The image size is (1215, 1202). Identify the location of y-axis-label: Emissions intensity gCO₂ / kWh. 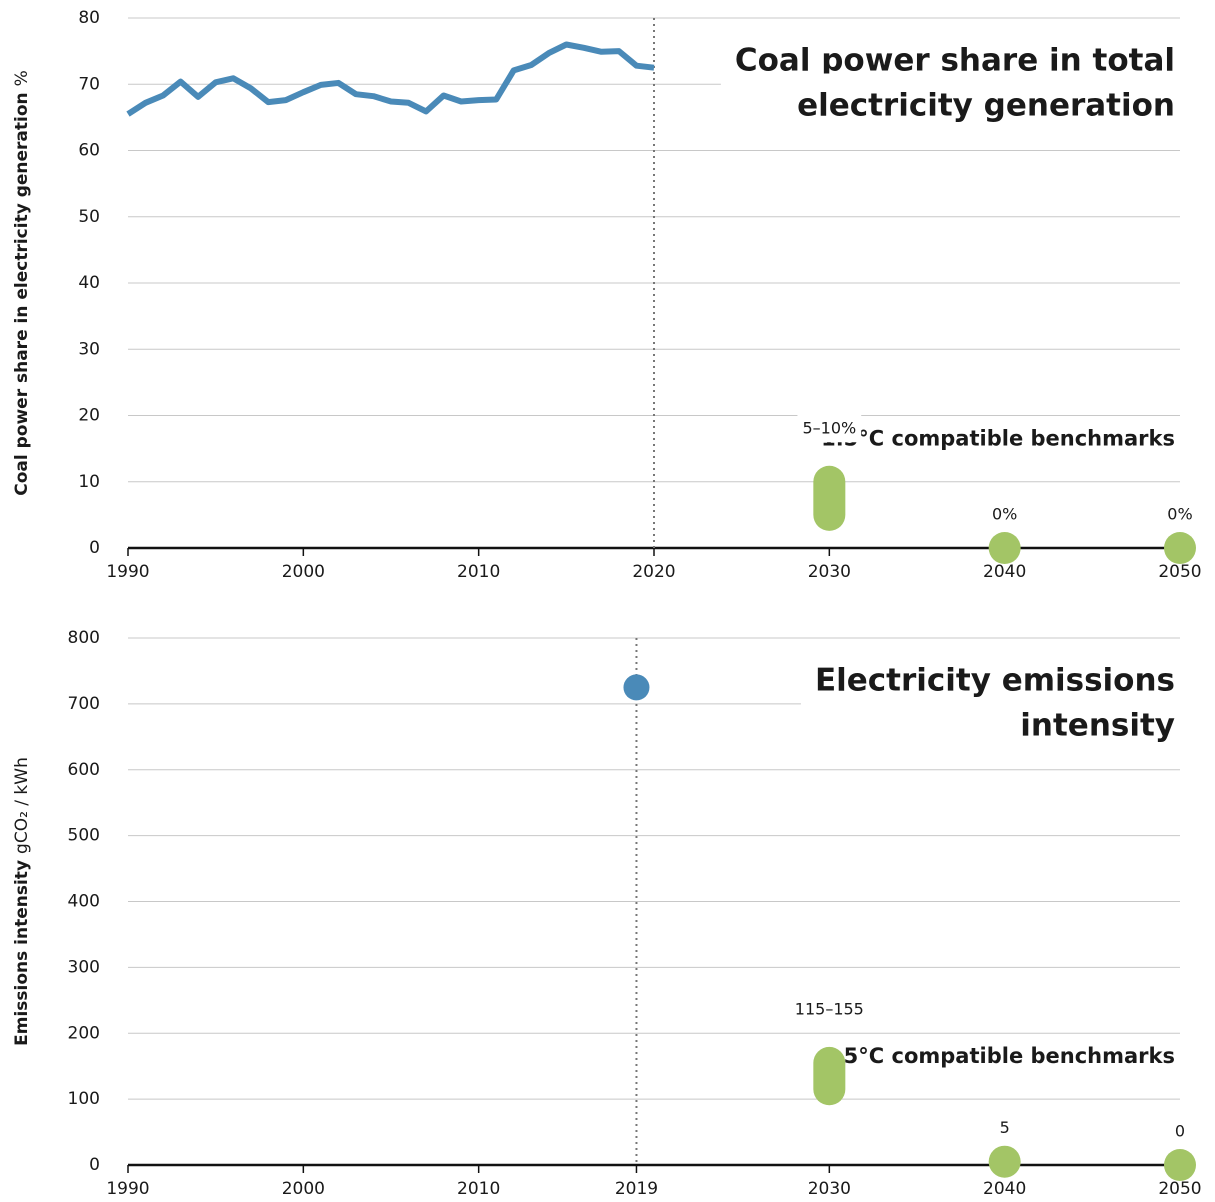
(22, 901).